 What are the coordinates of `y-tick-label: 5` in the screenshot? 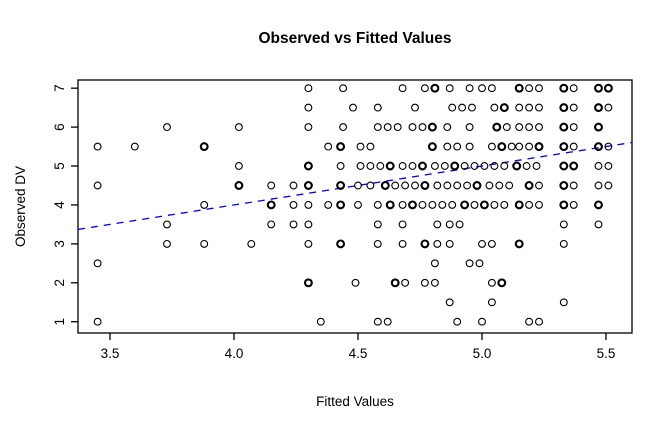 It's located at (59, 166).